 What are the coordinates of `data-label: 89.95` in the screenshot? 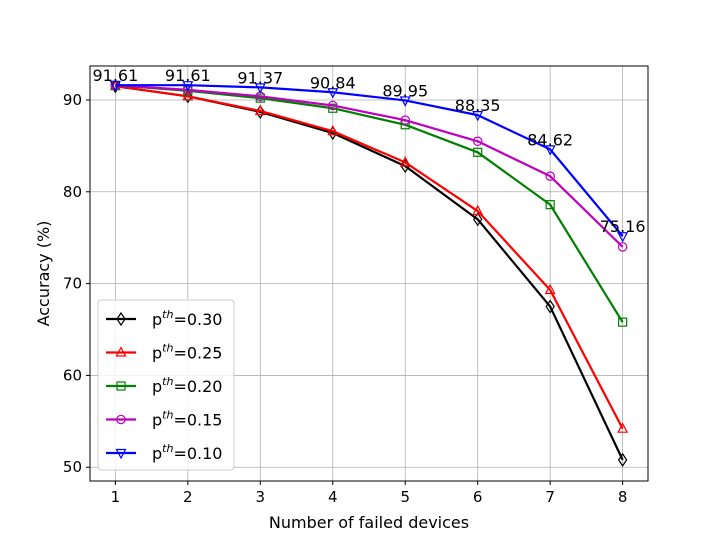 It's located at (405, 90).